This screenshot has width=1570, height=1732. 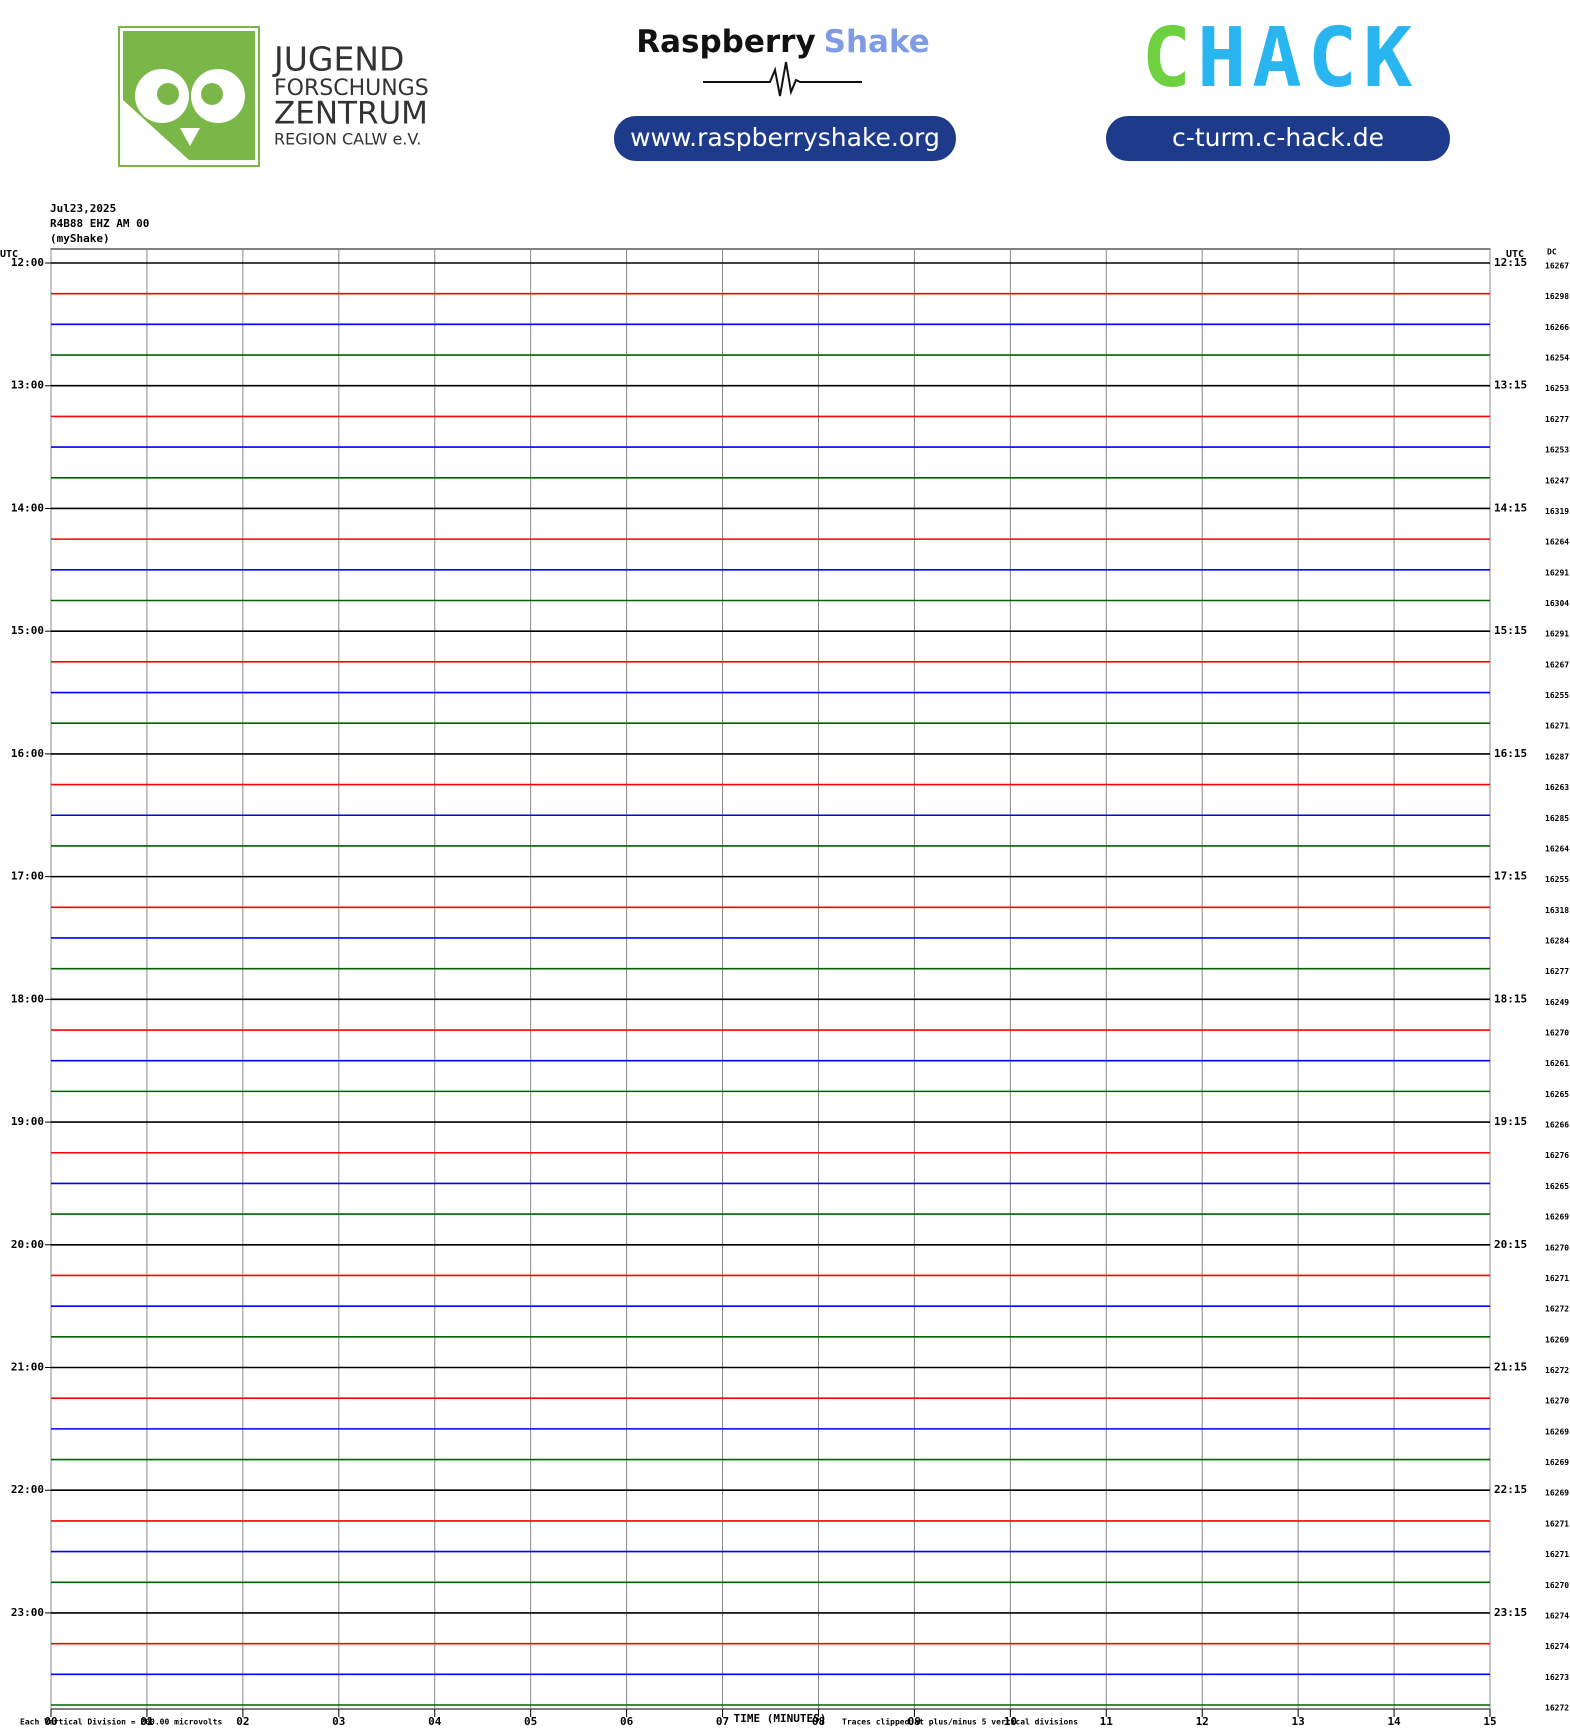 I want to click on brand-title: Raspberry Shake, so click(x=783, y=42).